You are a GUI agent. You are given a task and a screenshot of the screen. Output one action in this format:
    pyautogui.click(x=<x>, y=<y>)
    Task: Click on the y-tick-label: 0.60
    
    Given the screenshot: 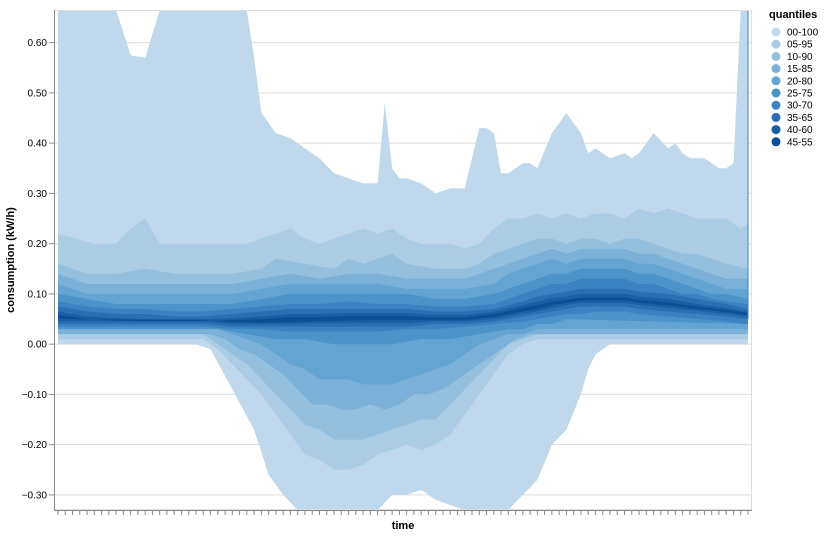 What is the action you would take?
    pyautogui.click(x=38, y=43)
    